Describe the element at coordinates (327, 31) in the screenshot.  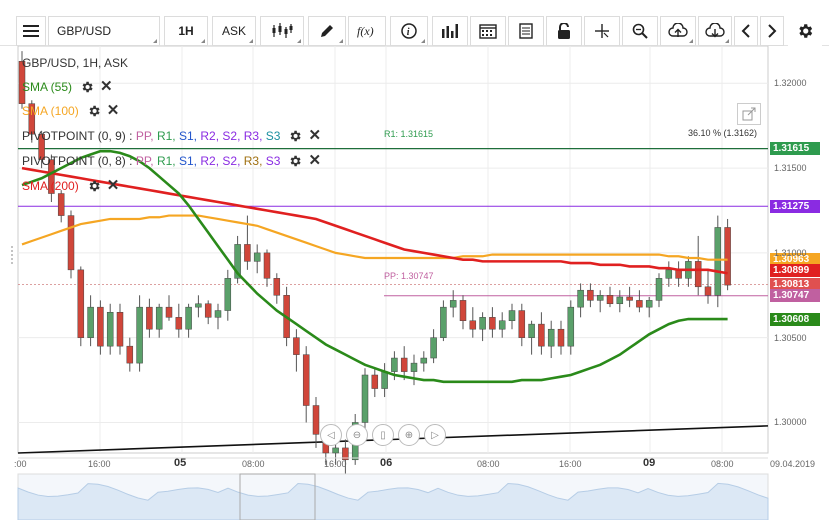
I see `draw-tool-button` at that location.